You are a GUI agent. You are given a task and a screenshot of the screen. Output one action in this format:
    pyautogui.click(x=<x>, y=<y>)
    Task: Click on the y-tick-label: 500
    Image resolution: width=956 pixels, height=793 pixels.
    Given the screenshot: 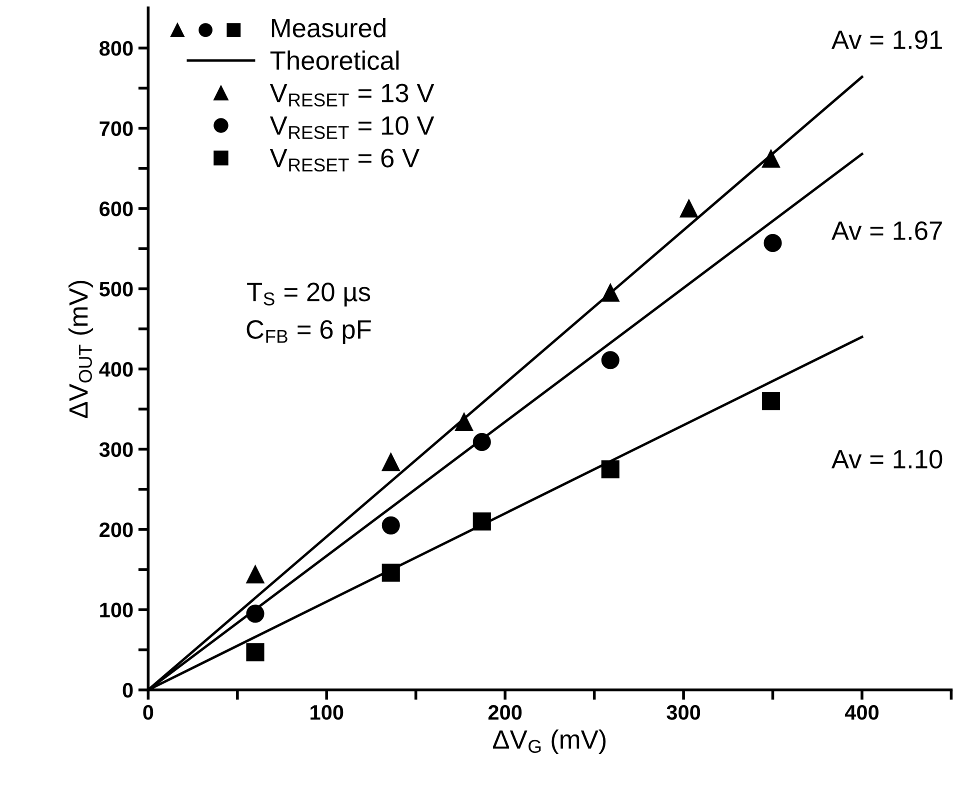 What is the action you would take?
    pyautogui.click(x=116, y=289)
    